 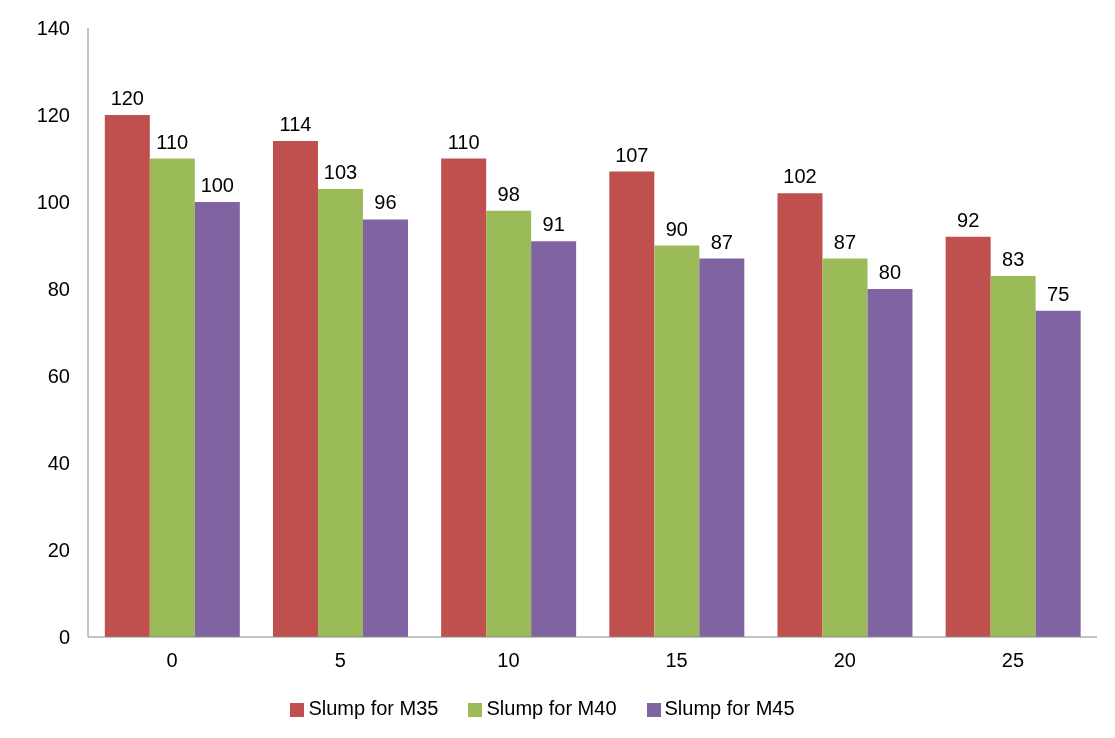 I want to click on legend-label: Slump for M35, so click(x=373, y=708).